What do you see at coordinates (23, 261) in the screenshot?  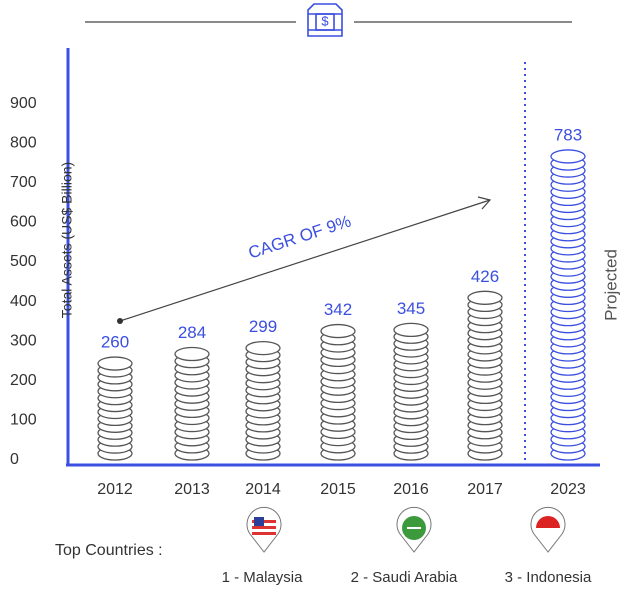 I see `y-tick-label: 500` at bounding box center [23, 261].